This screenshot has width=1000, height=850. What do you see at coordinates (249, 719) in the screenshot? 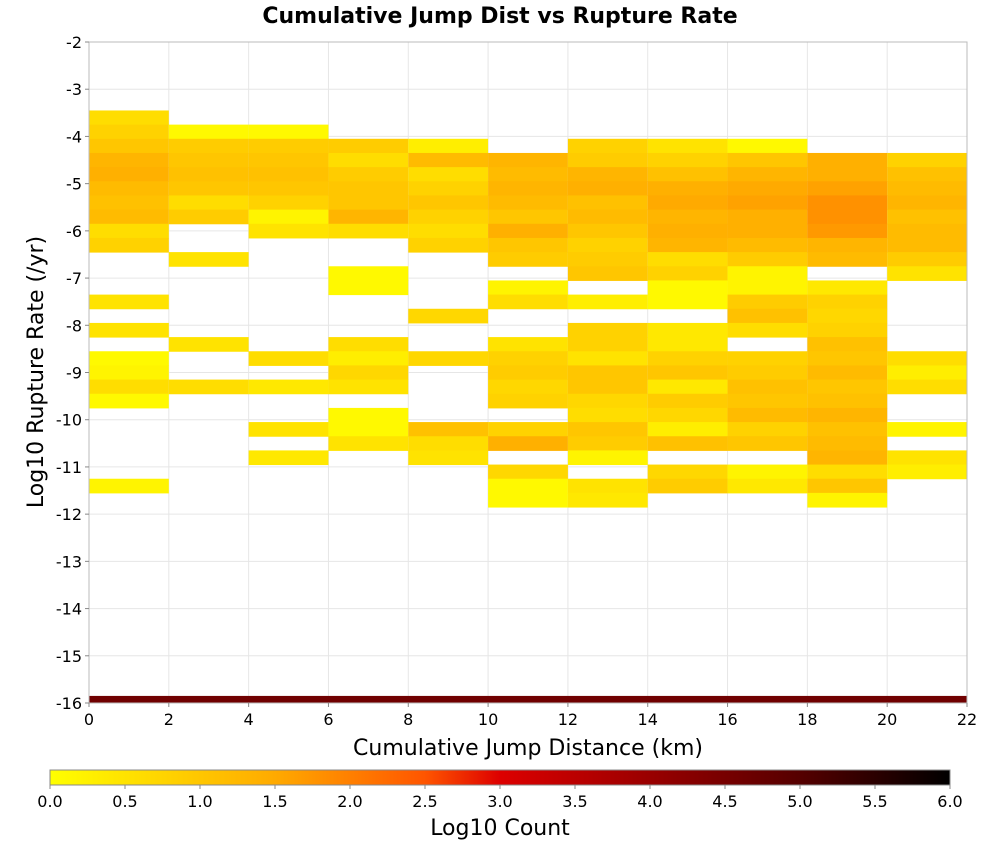
I see `x-tick-label: 4` at bounding box center [249, 719].